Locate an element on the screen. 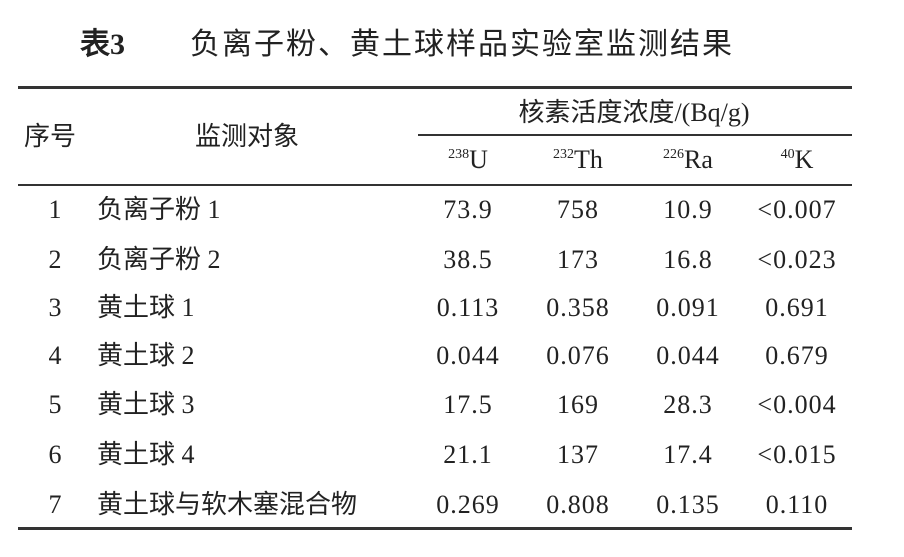  activity-value: 0.358 is located at coordinates (578, 307).